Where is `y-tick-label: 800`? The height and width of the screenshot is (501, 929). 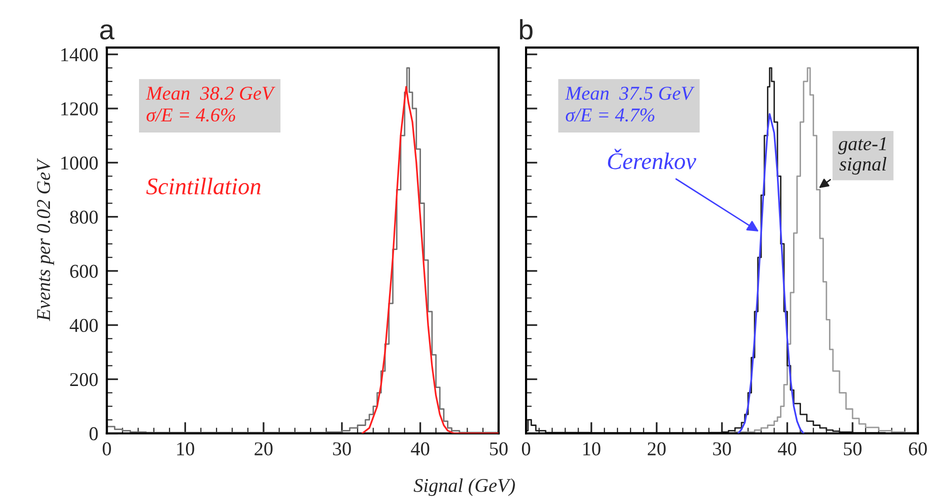
y-tick-label: 800 is located at coordinates (84, 217).